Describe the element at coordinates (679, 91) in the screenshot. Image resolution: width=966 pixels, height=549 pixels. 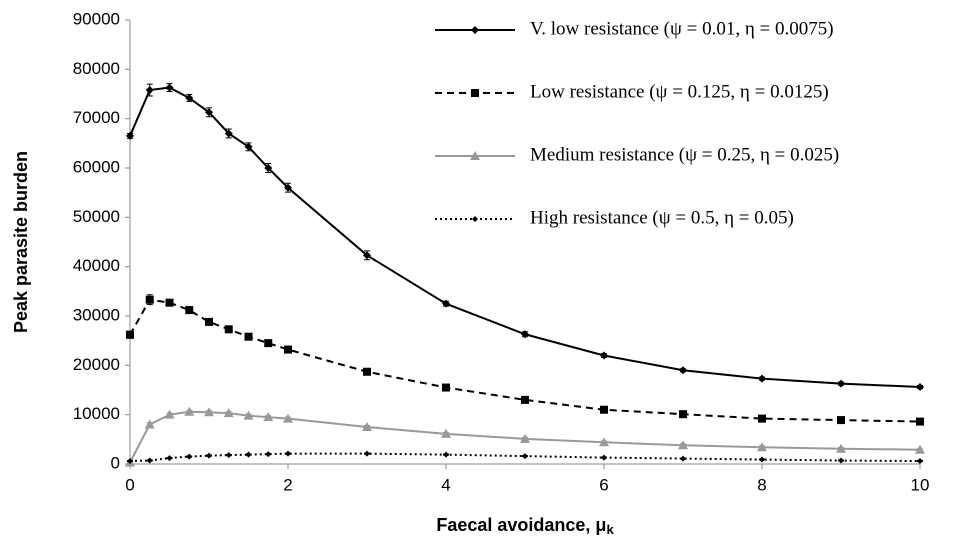
I see `legend-label: Low resistance (ψ = 0.125, η = 0.0125)` at that location.